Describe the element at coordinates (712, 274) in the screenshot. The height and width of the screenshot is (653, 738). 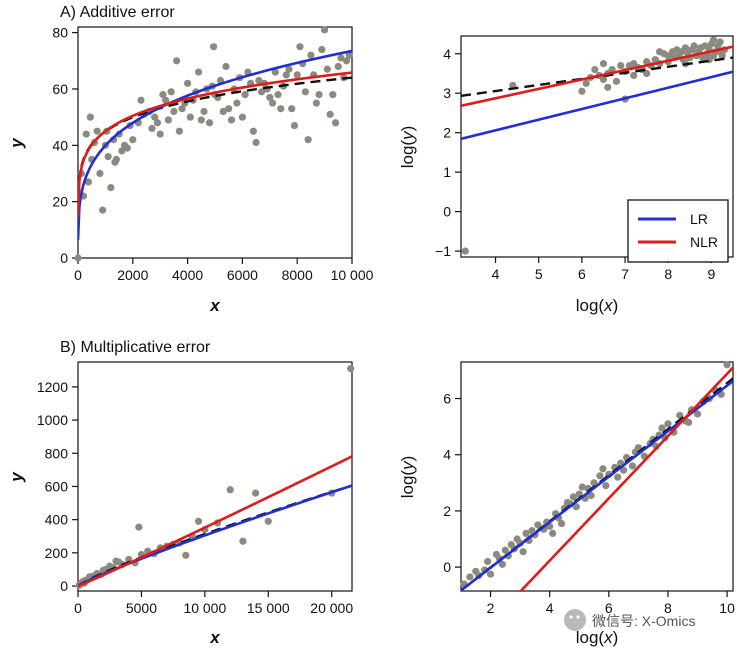
I see `x-tick-label: 9` at that location.